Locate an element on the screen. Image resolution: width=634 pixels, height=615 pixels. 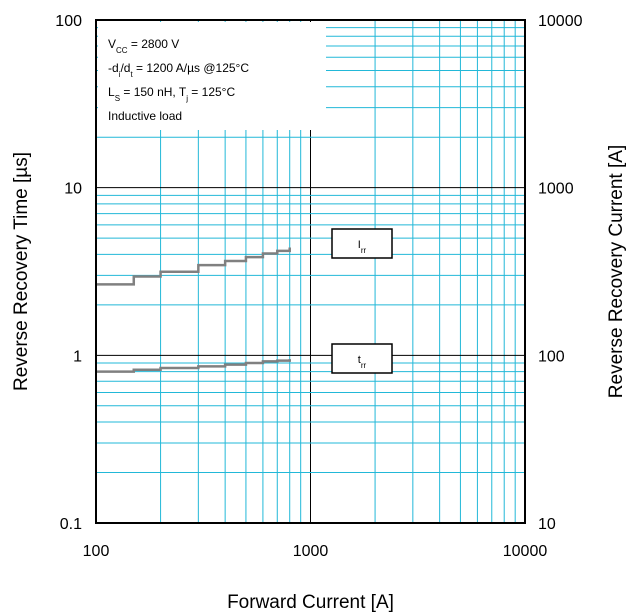
y-tick-label: 0.1 is located at coordinates (71, 524).